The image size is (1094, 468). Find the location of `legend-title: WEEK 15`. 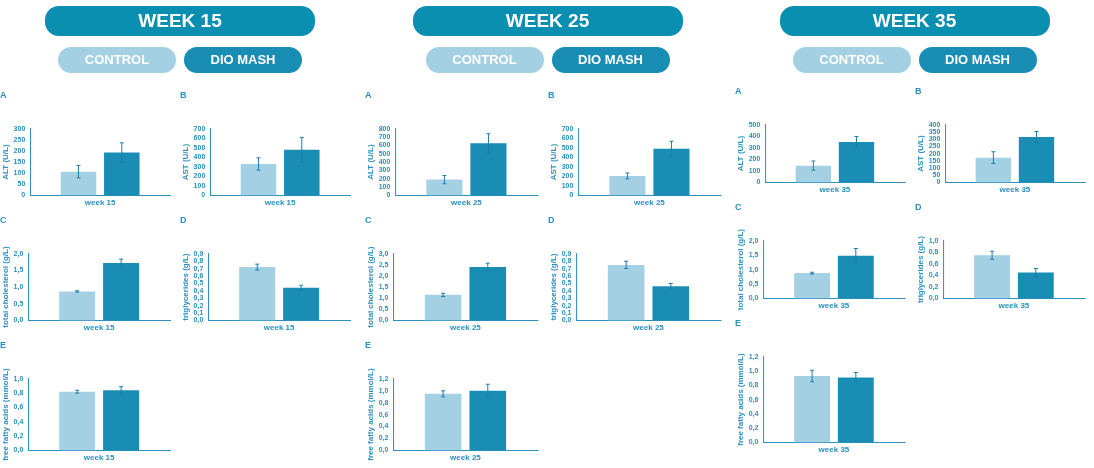

legend-title: WEEK 15 is located at coordinates (180, 21).